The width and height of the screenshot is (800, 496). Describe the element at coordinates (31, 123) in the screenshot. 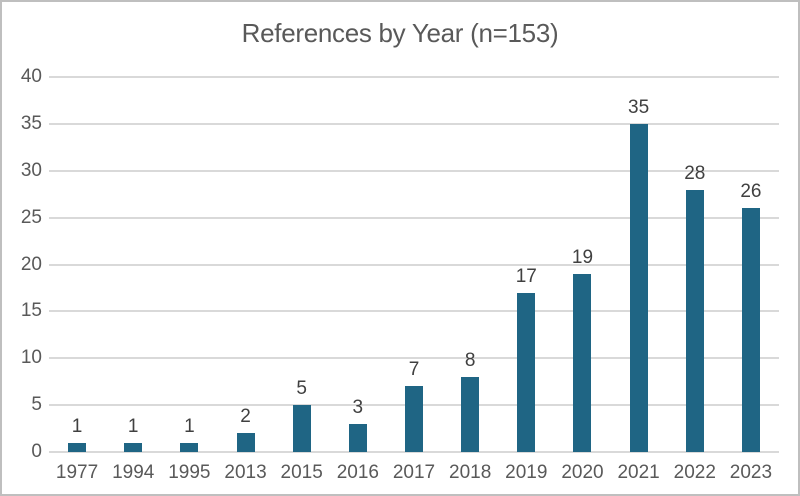

I see `y-axis-tick-label: 35` at that location.